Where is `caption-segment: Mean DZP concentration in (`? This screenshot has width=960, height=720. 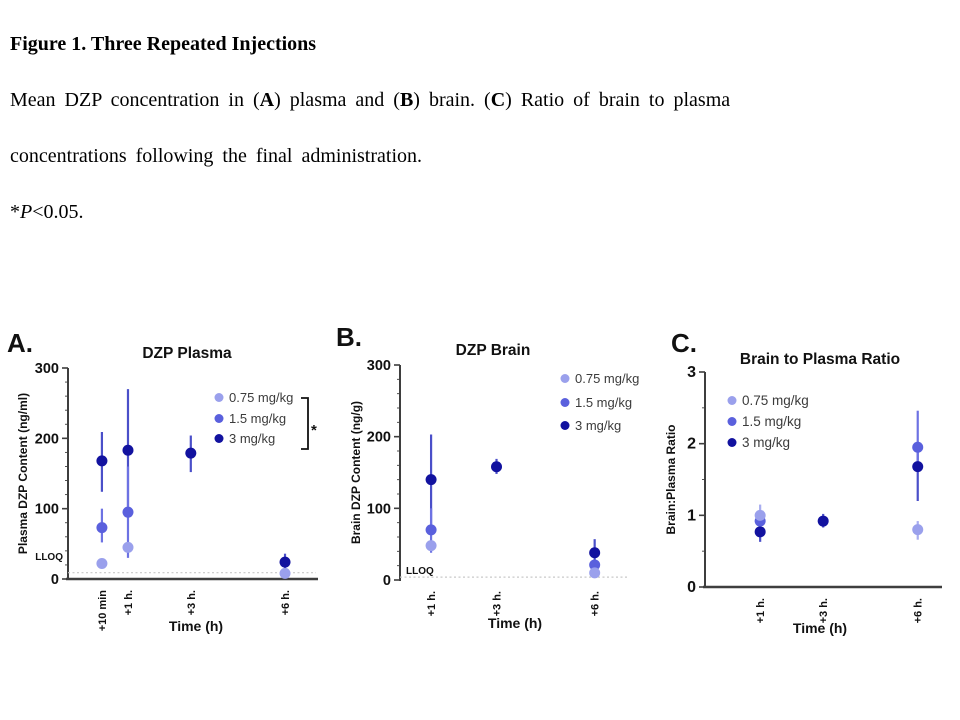
caption-segment: Mean DZP concentration in ( is located at coordinates (135, 100).